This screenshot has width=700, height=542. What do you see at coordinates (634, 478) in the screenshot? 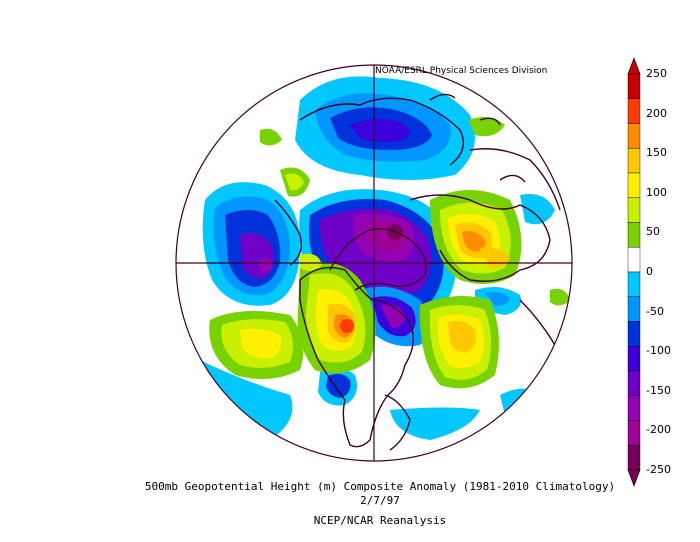
I see `colorbar-bottom-arrow` at bounding box center [634, 478].